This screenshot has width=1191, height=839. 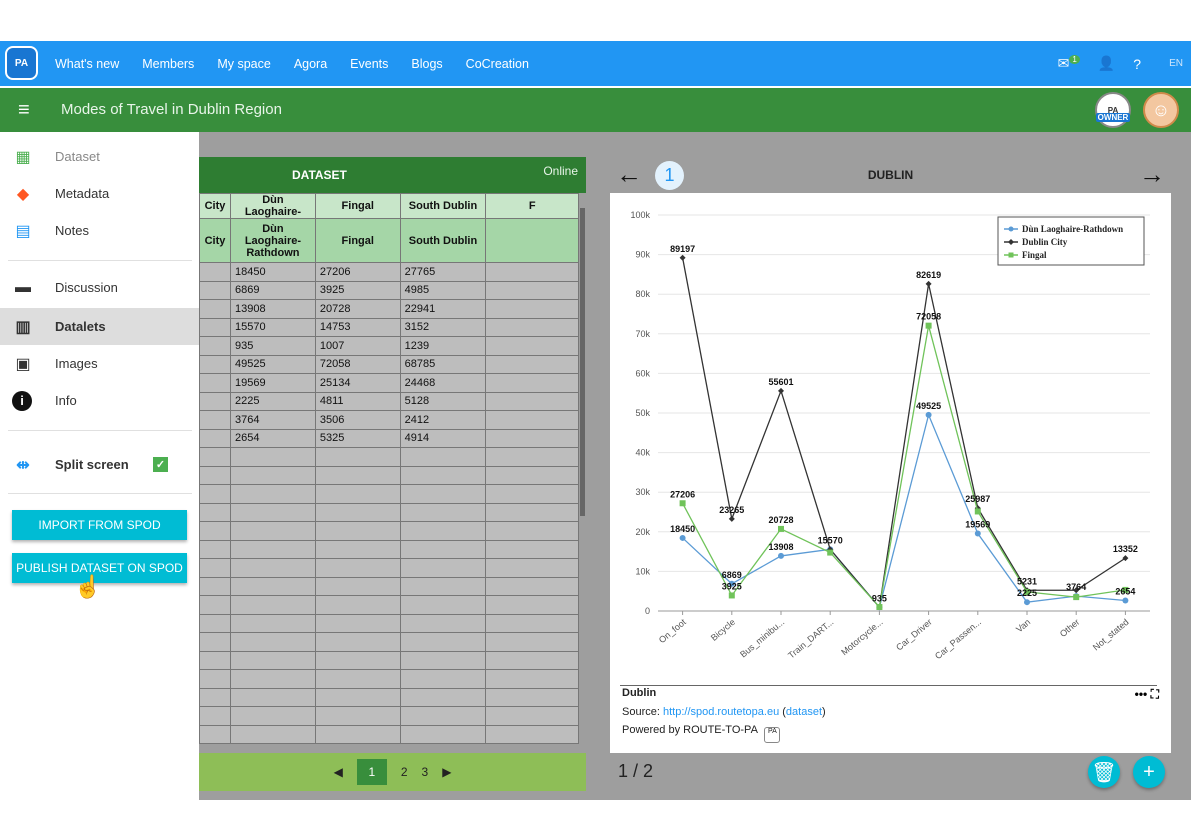 I want to click on table-row: 2654 5325 4914, so click(x=389, y=438).